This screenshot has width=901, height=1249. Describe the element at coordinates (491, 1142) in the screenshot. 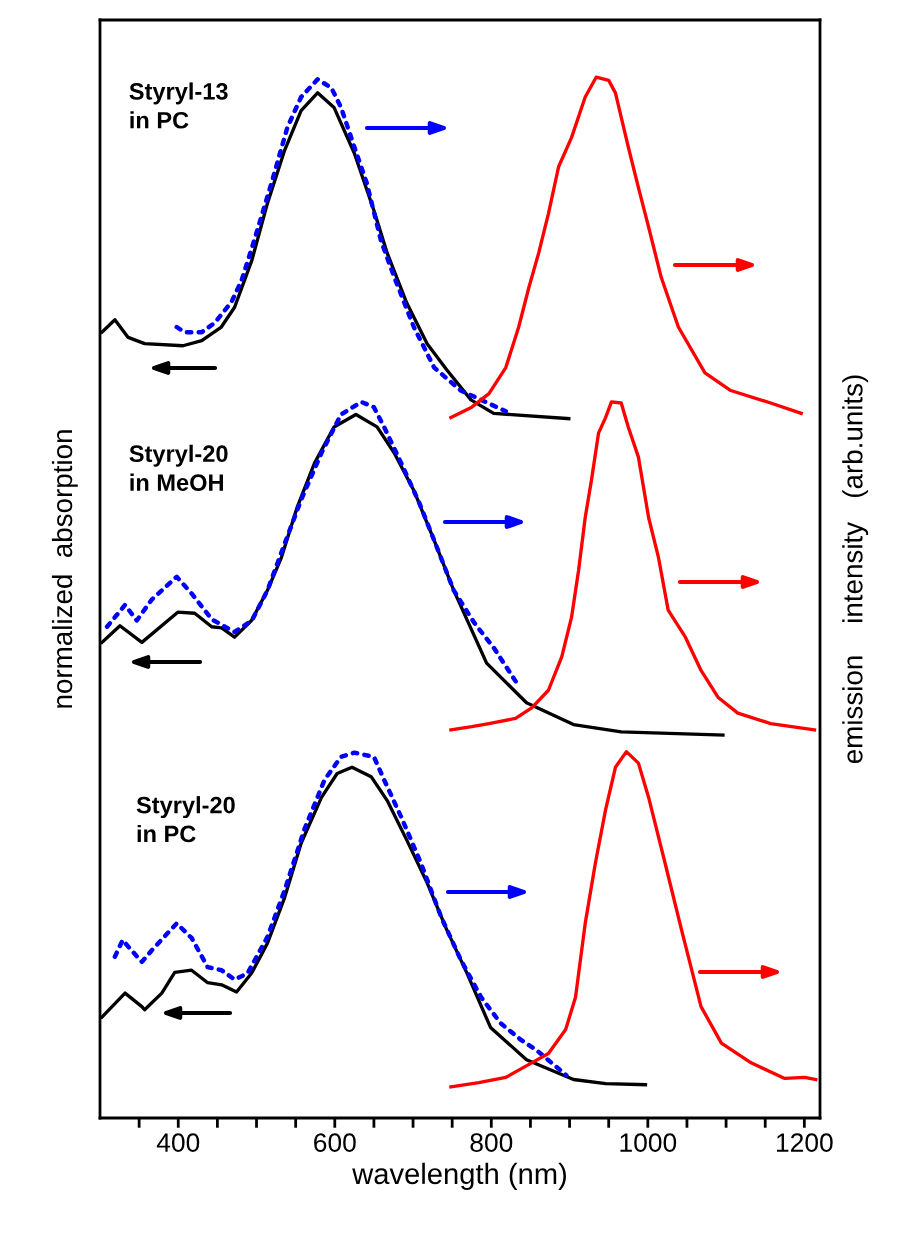

I see `x-tick-label: 800` at that location.